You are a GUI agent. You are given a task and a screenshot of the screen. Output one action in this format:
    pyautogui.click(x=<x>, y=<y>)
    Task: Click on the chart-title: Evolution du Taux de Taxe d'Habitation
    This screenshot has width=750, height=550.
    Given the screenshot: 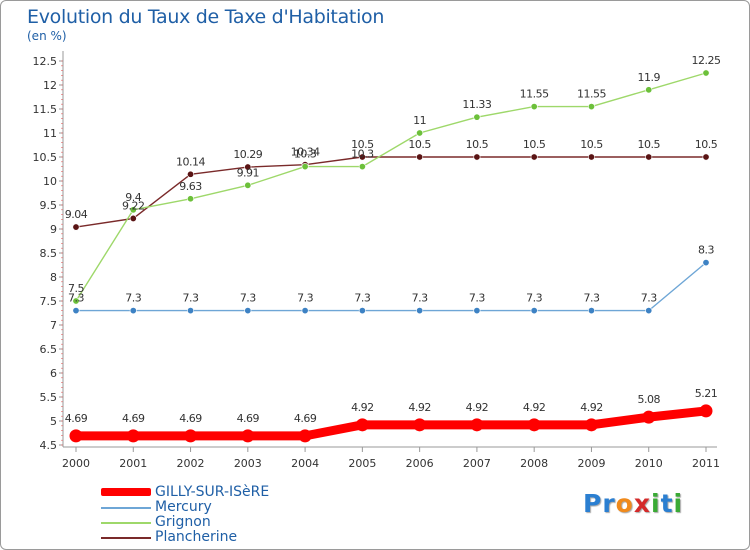 What is the action you would take?
    pyautogui.click(x=206, y=17)
    